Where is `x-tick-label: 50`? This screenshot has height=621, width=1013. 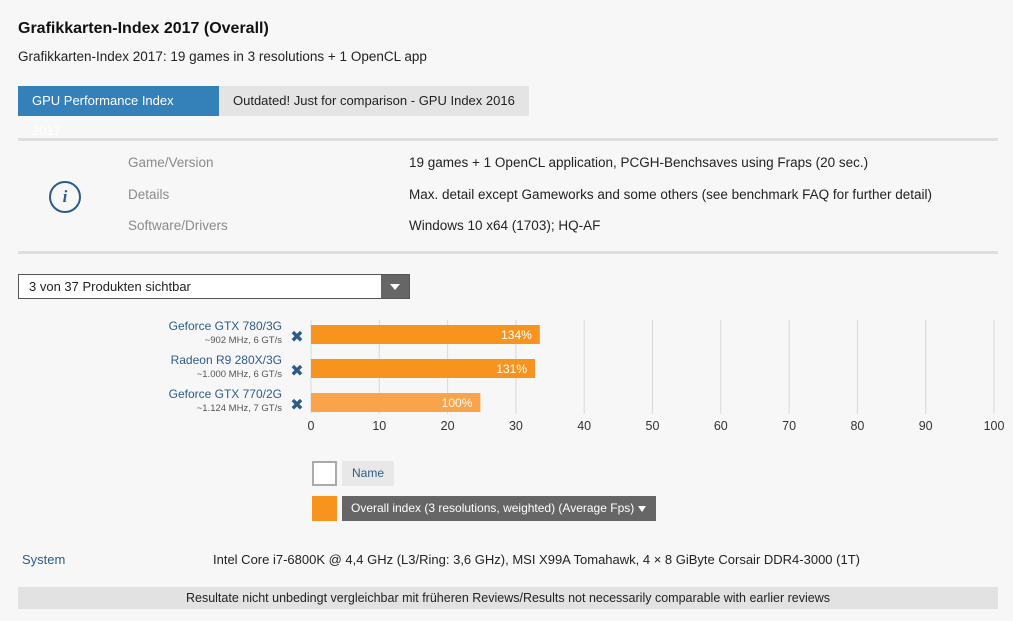 x-tick-label: 50 is located at coordinates (653, 426).